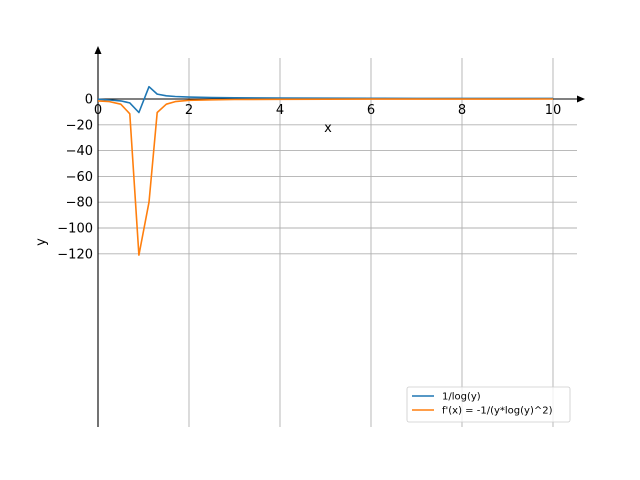 Image resolution: width=640 pixels, height=480 pixels. I want to click on legend: 1/log(y) f'(x) = -1/(y*log(y)^2), so click(488, 404).